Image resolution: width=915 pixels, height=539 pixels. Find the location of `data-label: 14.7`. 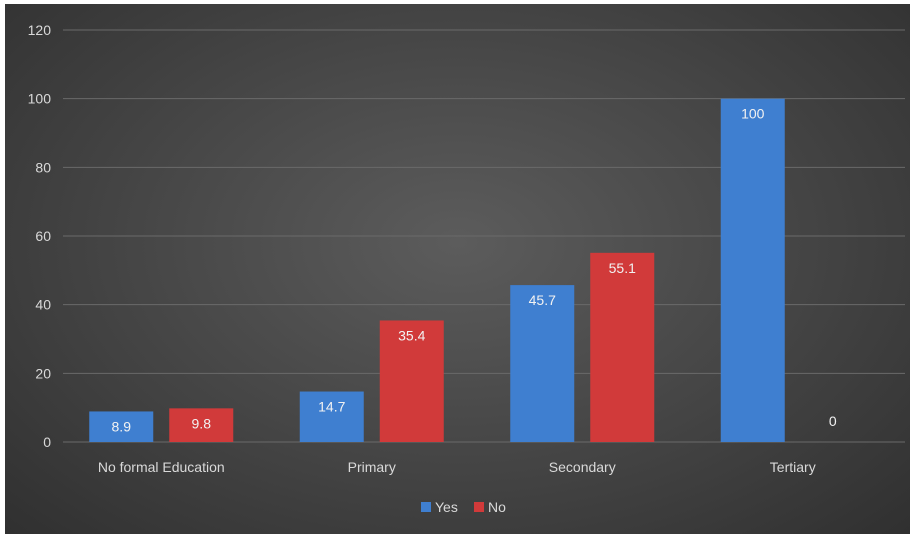

data-label: 14.7 is located at coordinates (331, 407).